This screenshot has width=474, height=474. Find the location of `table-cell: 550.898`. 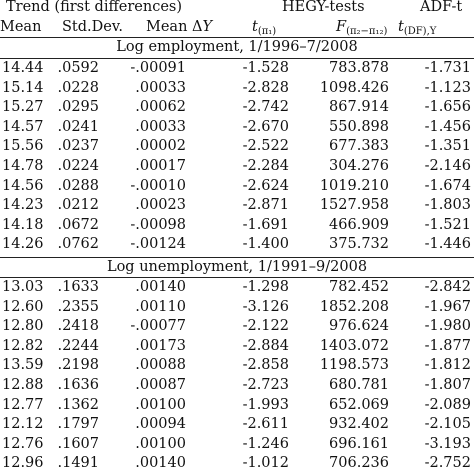

table-cell: 550.898 is located at coordinates (359, 126).